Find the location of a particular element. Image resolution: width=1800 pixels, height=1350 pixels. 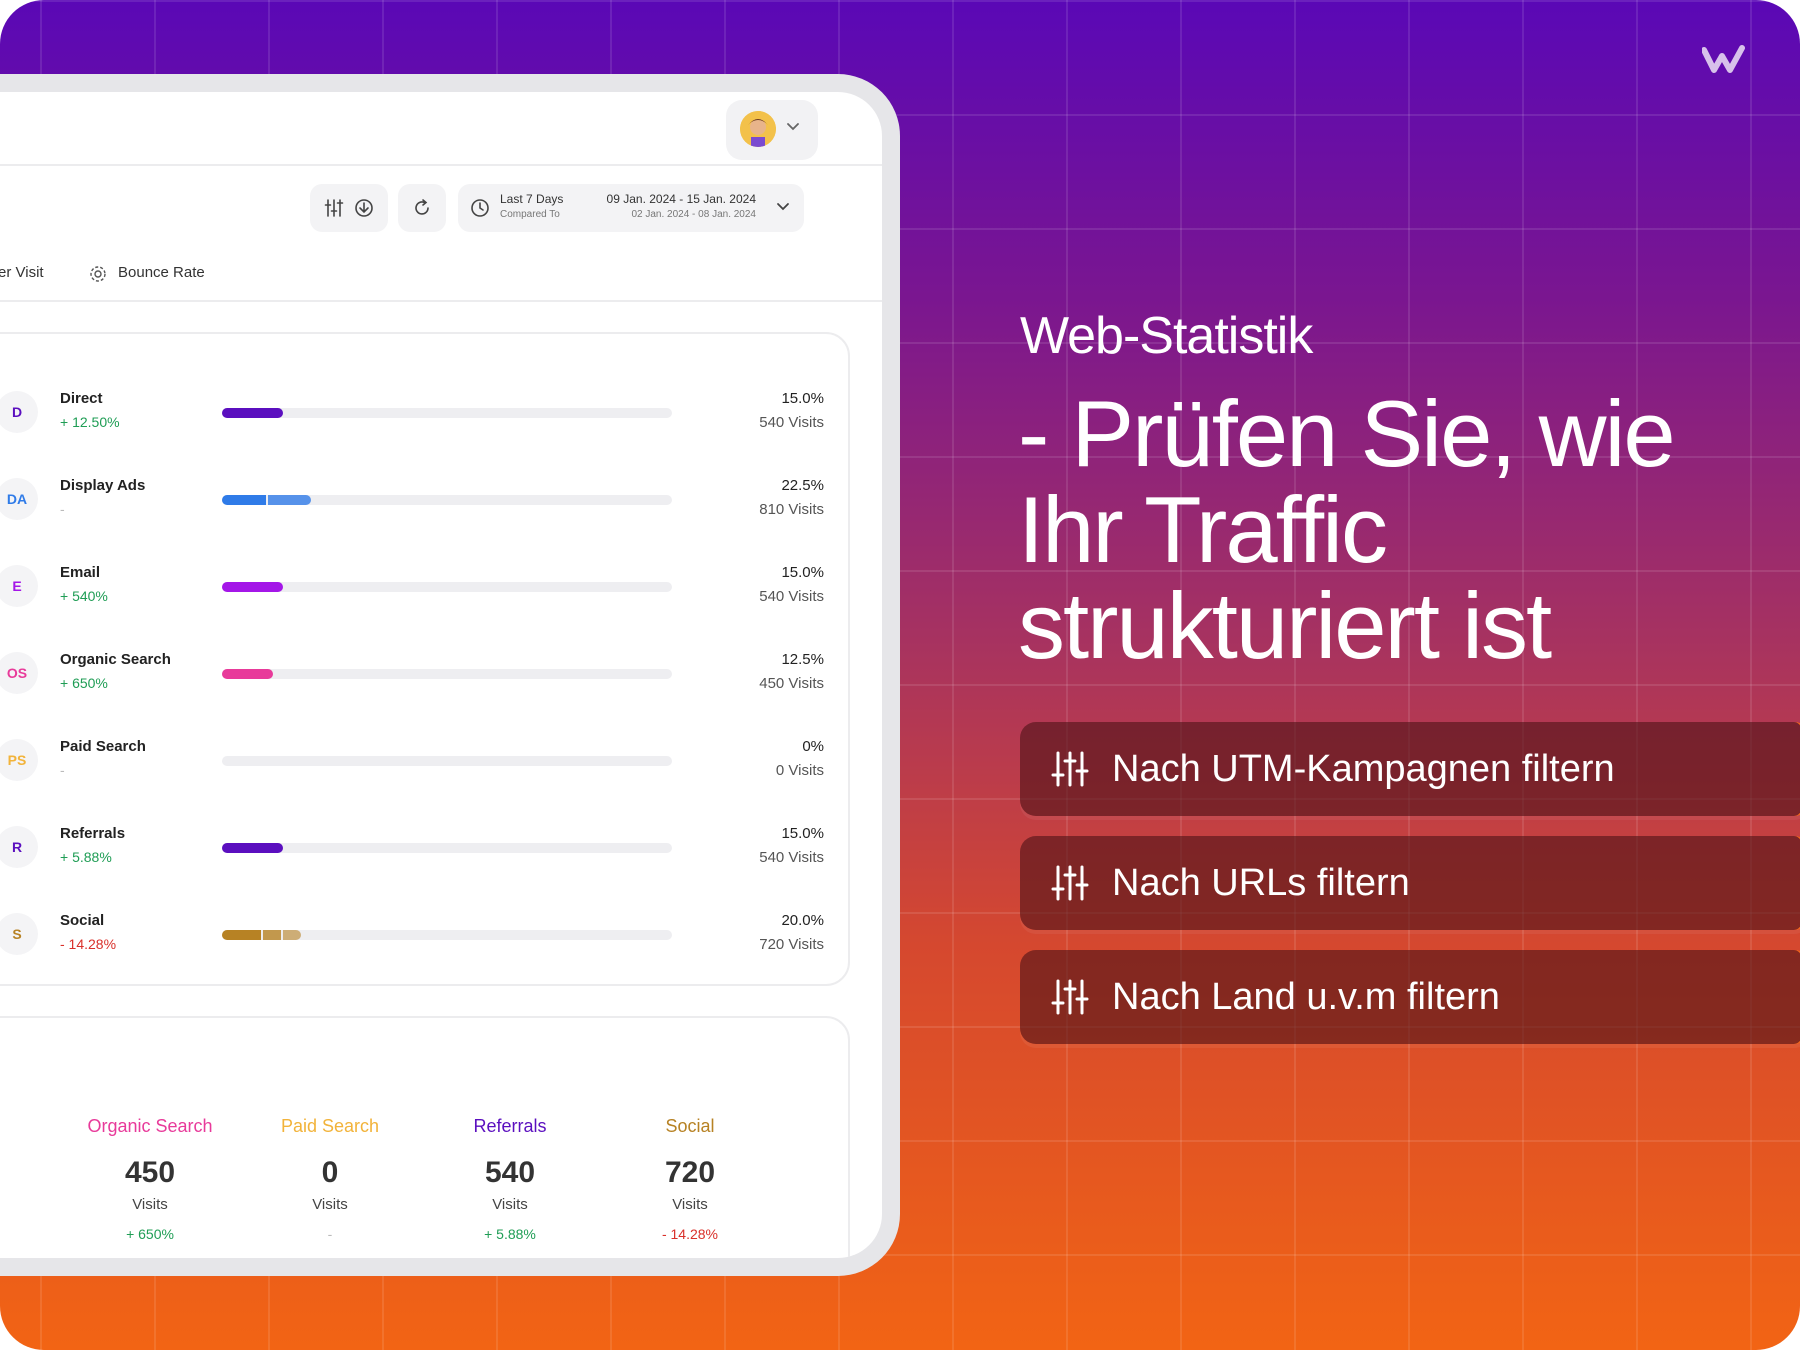

summary-source-name: Organic Search is located at coordinates (150, 1126).